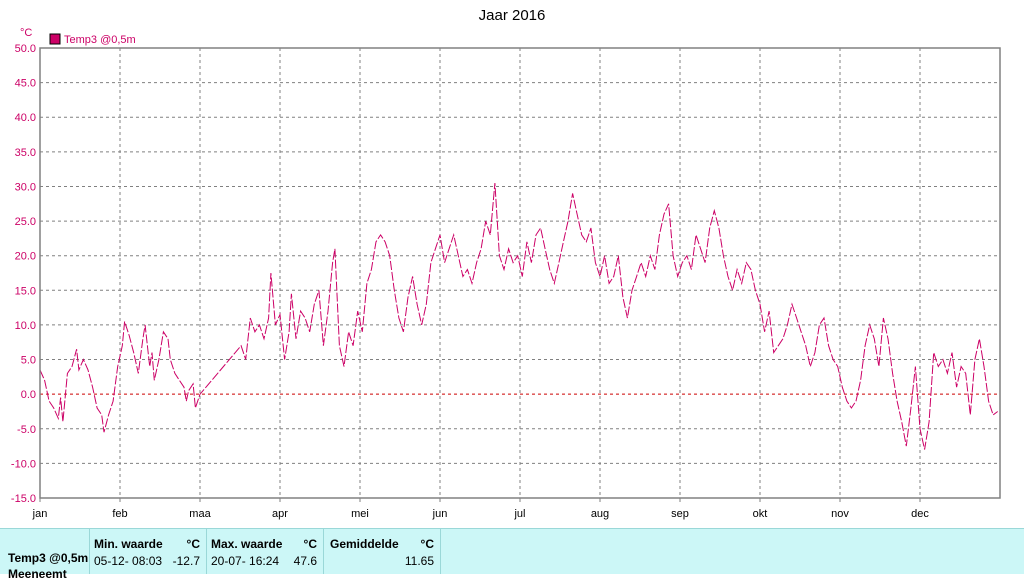  I want to click on legend-label: Temp3 @0,5m, so click(100, 40).